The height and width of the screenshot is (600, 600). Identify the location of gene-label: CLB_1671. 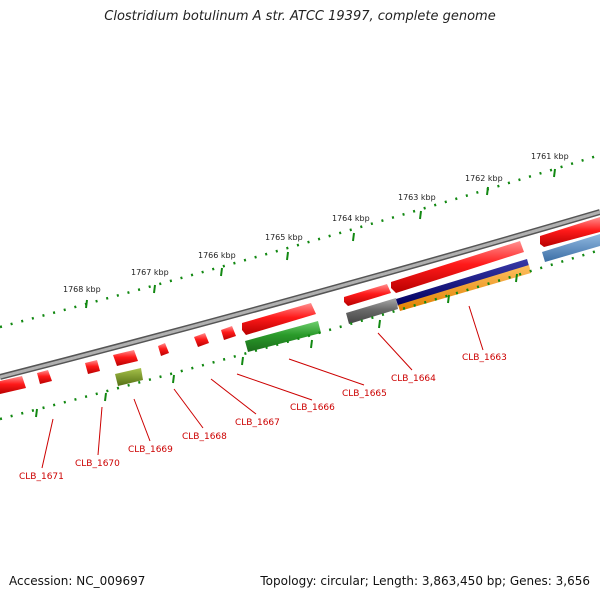
(41, 477).